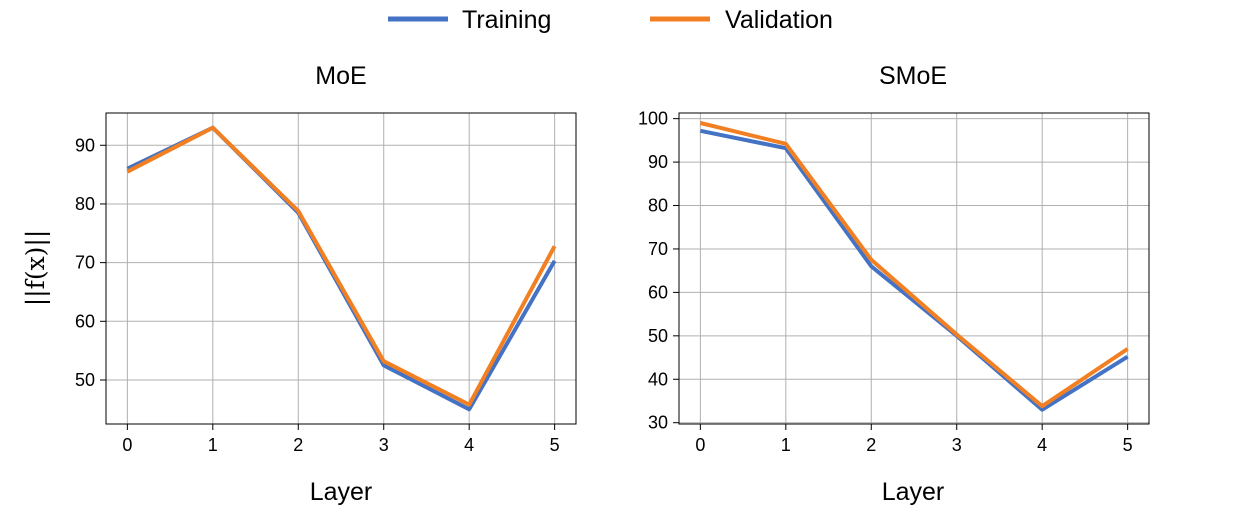  What do you see at coordinates (85, 263) in the screenshot?
I see `y-tick-label-moe-2: 70` at bounding box center [85, 263].